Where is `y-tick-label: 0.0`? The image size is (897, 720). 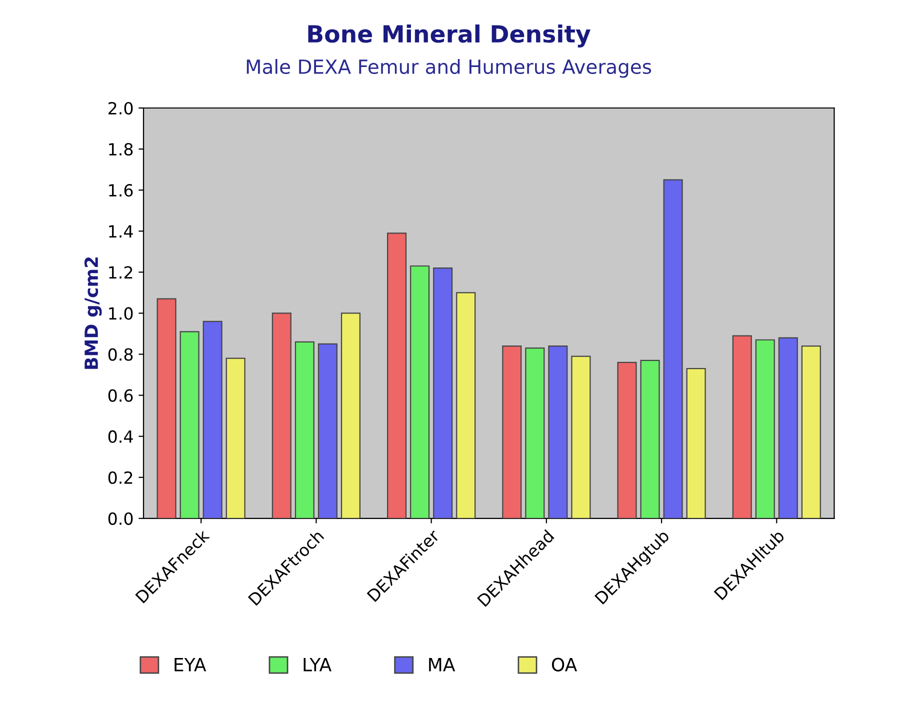
y-tick-label: 0.0 is located at coordinates (120, 518).